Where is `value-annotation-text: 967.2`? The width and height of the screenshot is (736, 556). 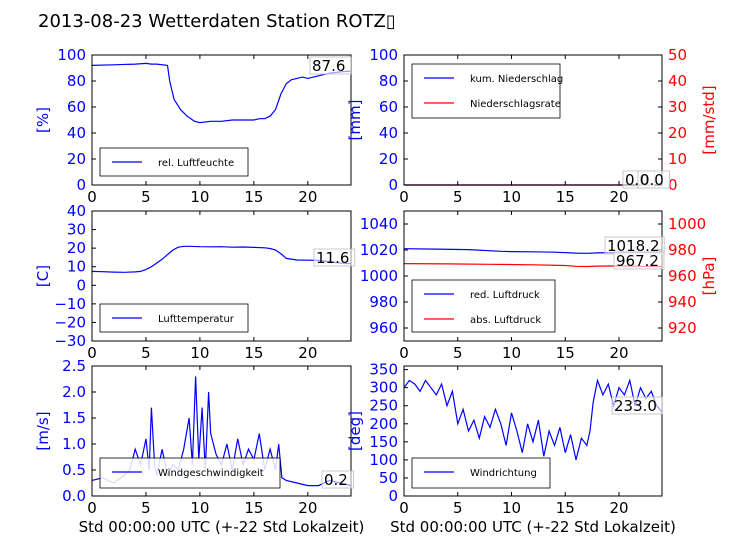
value-annotation-text: 967.2 is located at coordinates (637, 261).